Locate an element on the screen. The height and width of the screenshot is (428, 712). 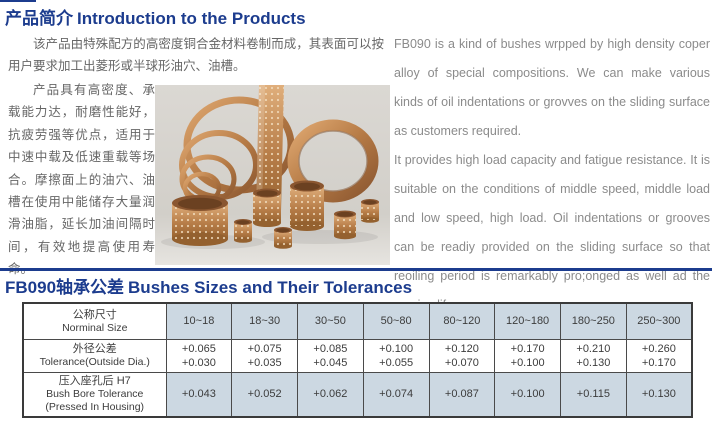
bore-tolerance-cell: +0.115 is located at coordinates (593, 394).